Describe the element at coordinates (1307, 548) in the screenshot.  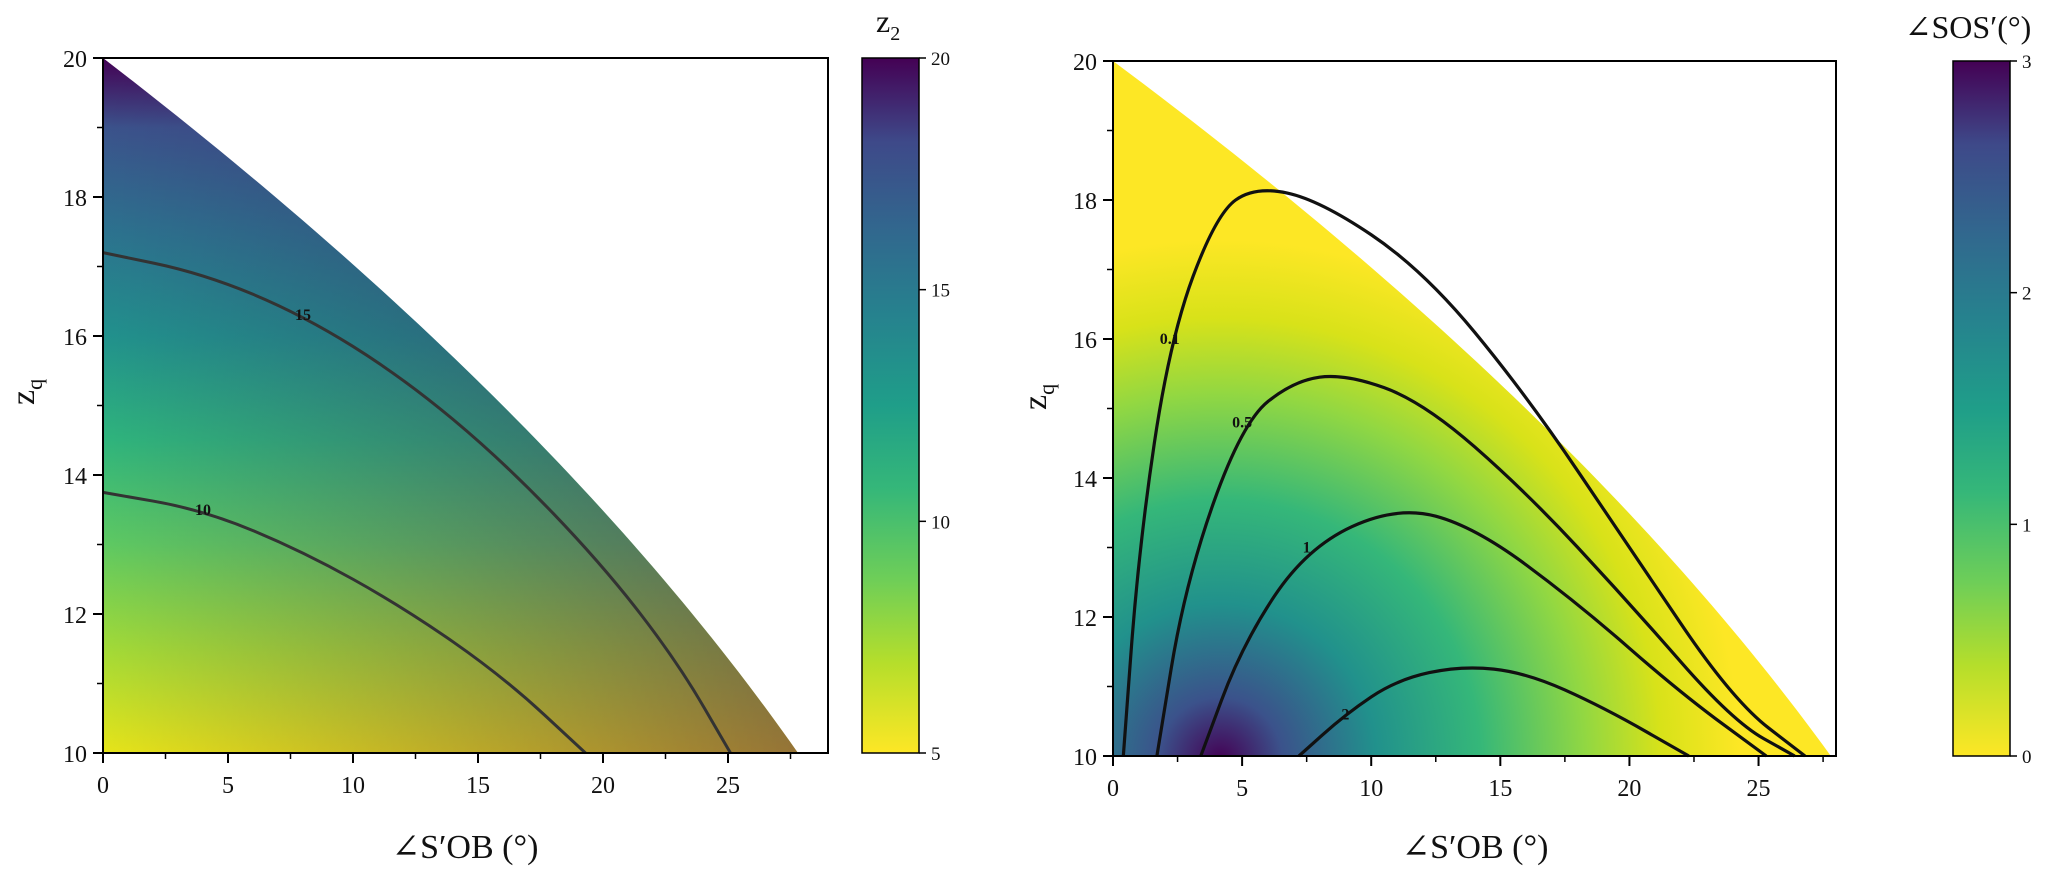
I see `contour-label-1: 1` at that location.